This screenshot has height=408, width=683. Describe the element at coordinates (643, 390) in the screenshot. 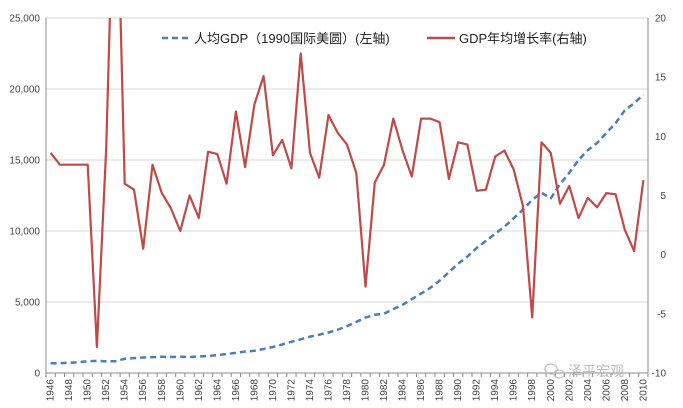

I see `x-tick-label: 2010` at that location.